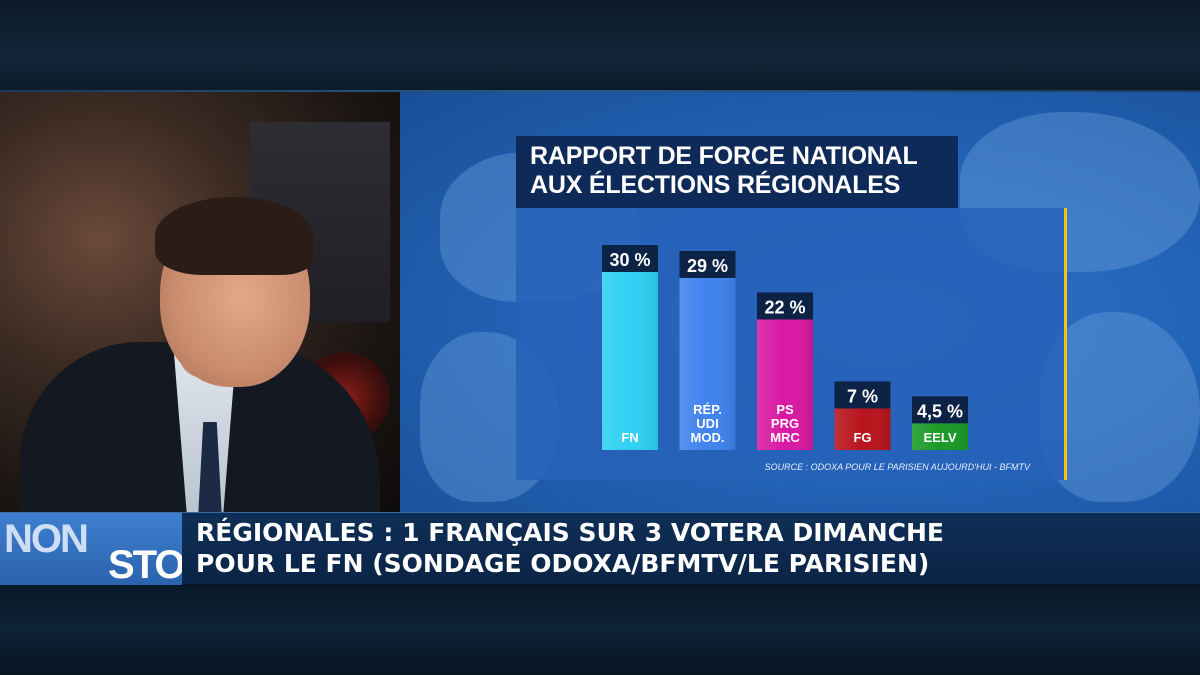 This screenshot has height=675, width=1200. What do you see at coordinates (707, 423) in the screenshot?
I see `category-label: UDI` at bounding box center [707, 423].